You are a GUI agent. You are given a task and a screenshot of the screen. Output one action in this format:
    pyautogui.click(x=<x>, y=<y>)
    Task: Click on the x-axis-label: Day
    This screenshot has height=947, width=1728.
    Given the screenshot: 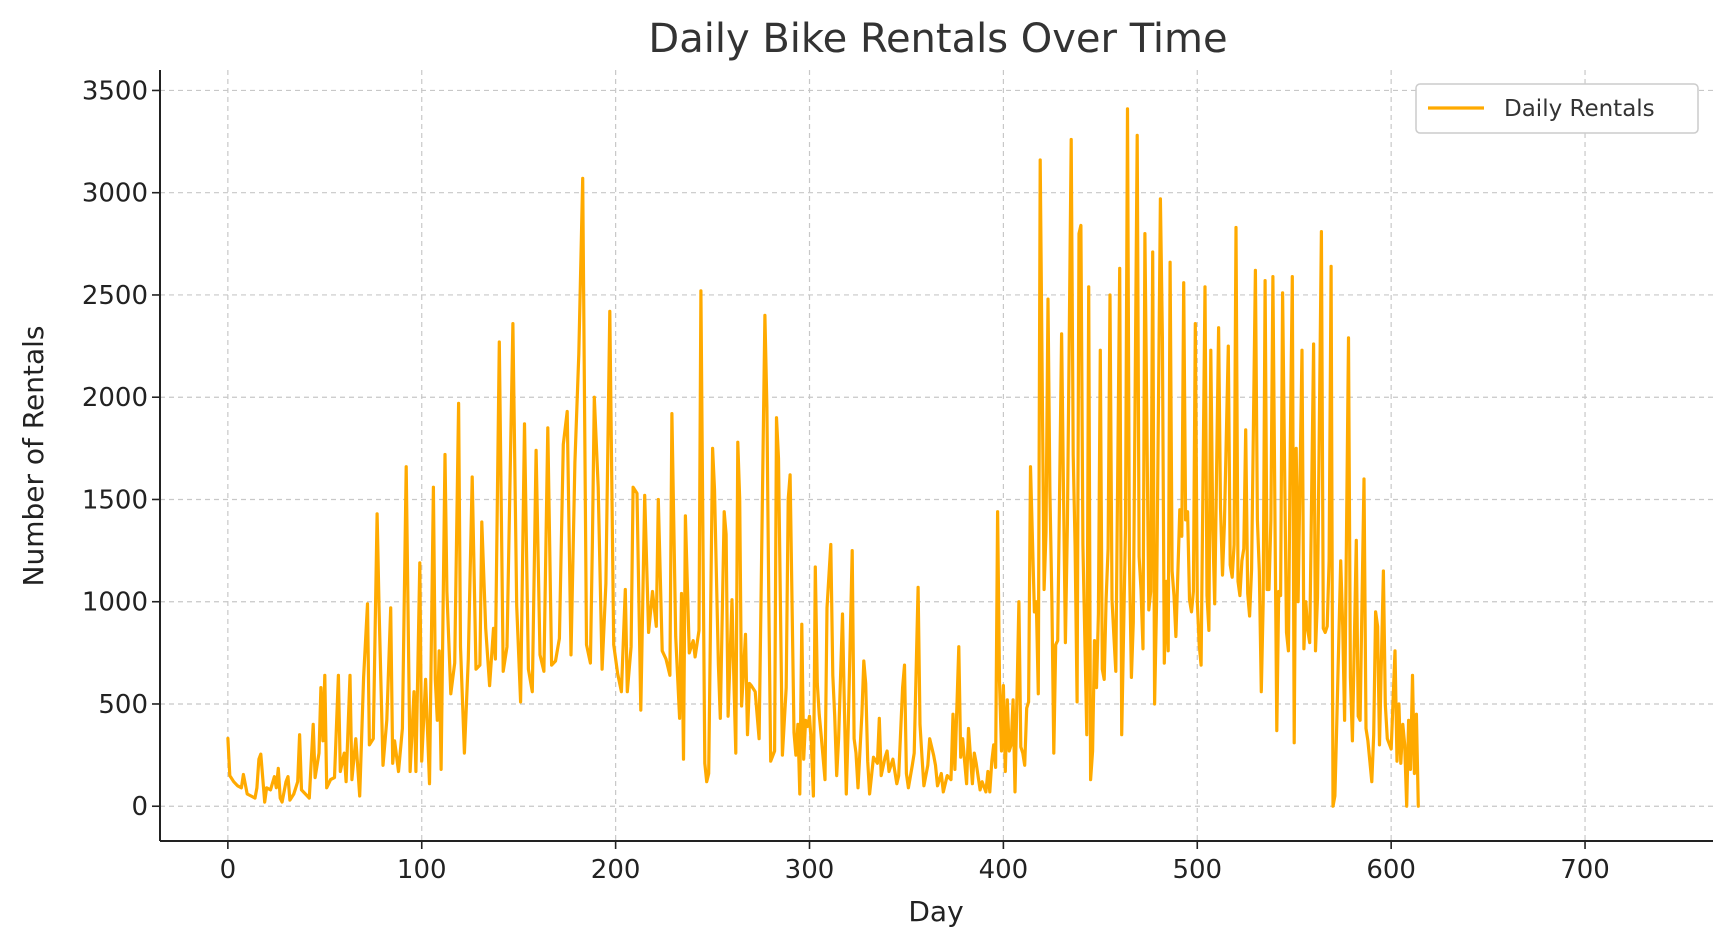 What is the action you would take?
    pyautogui.click(x=935, y=911)
    